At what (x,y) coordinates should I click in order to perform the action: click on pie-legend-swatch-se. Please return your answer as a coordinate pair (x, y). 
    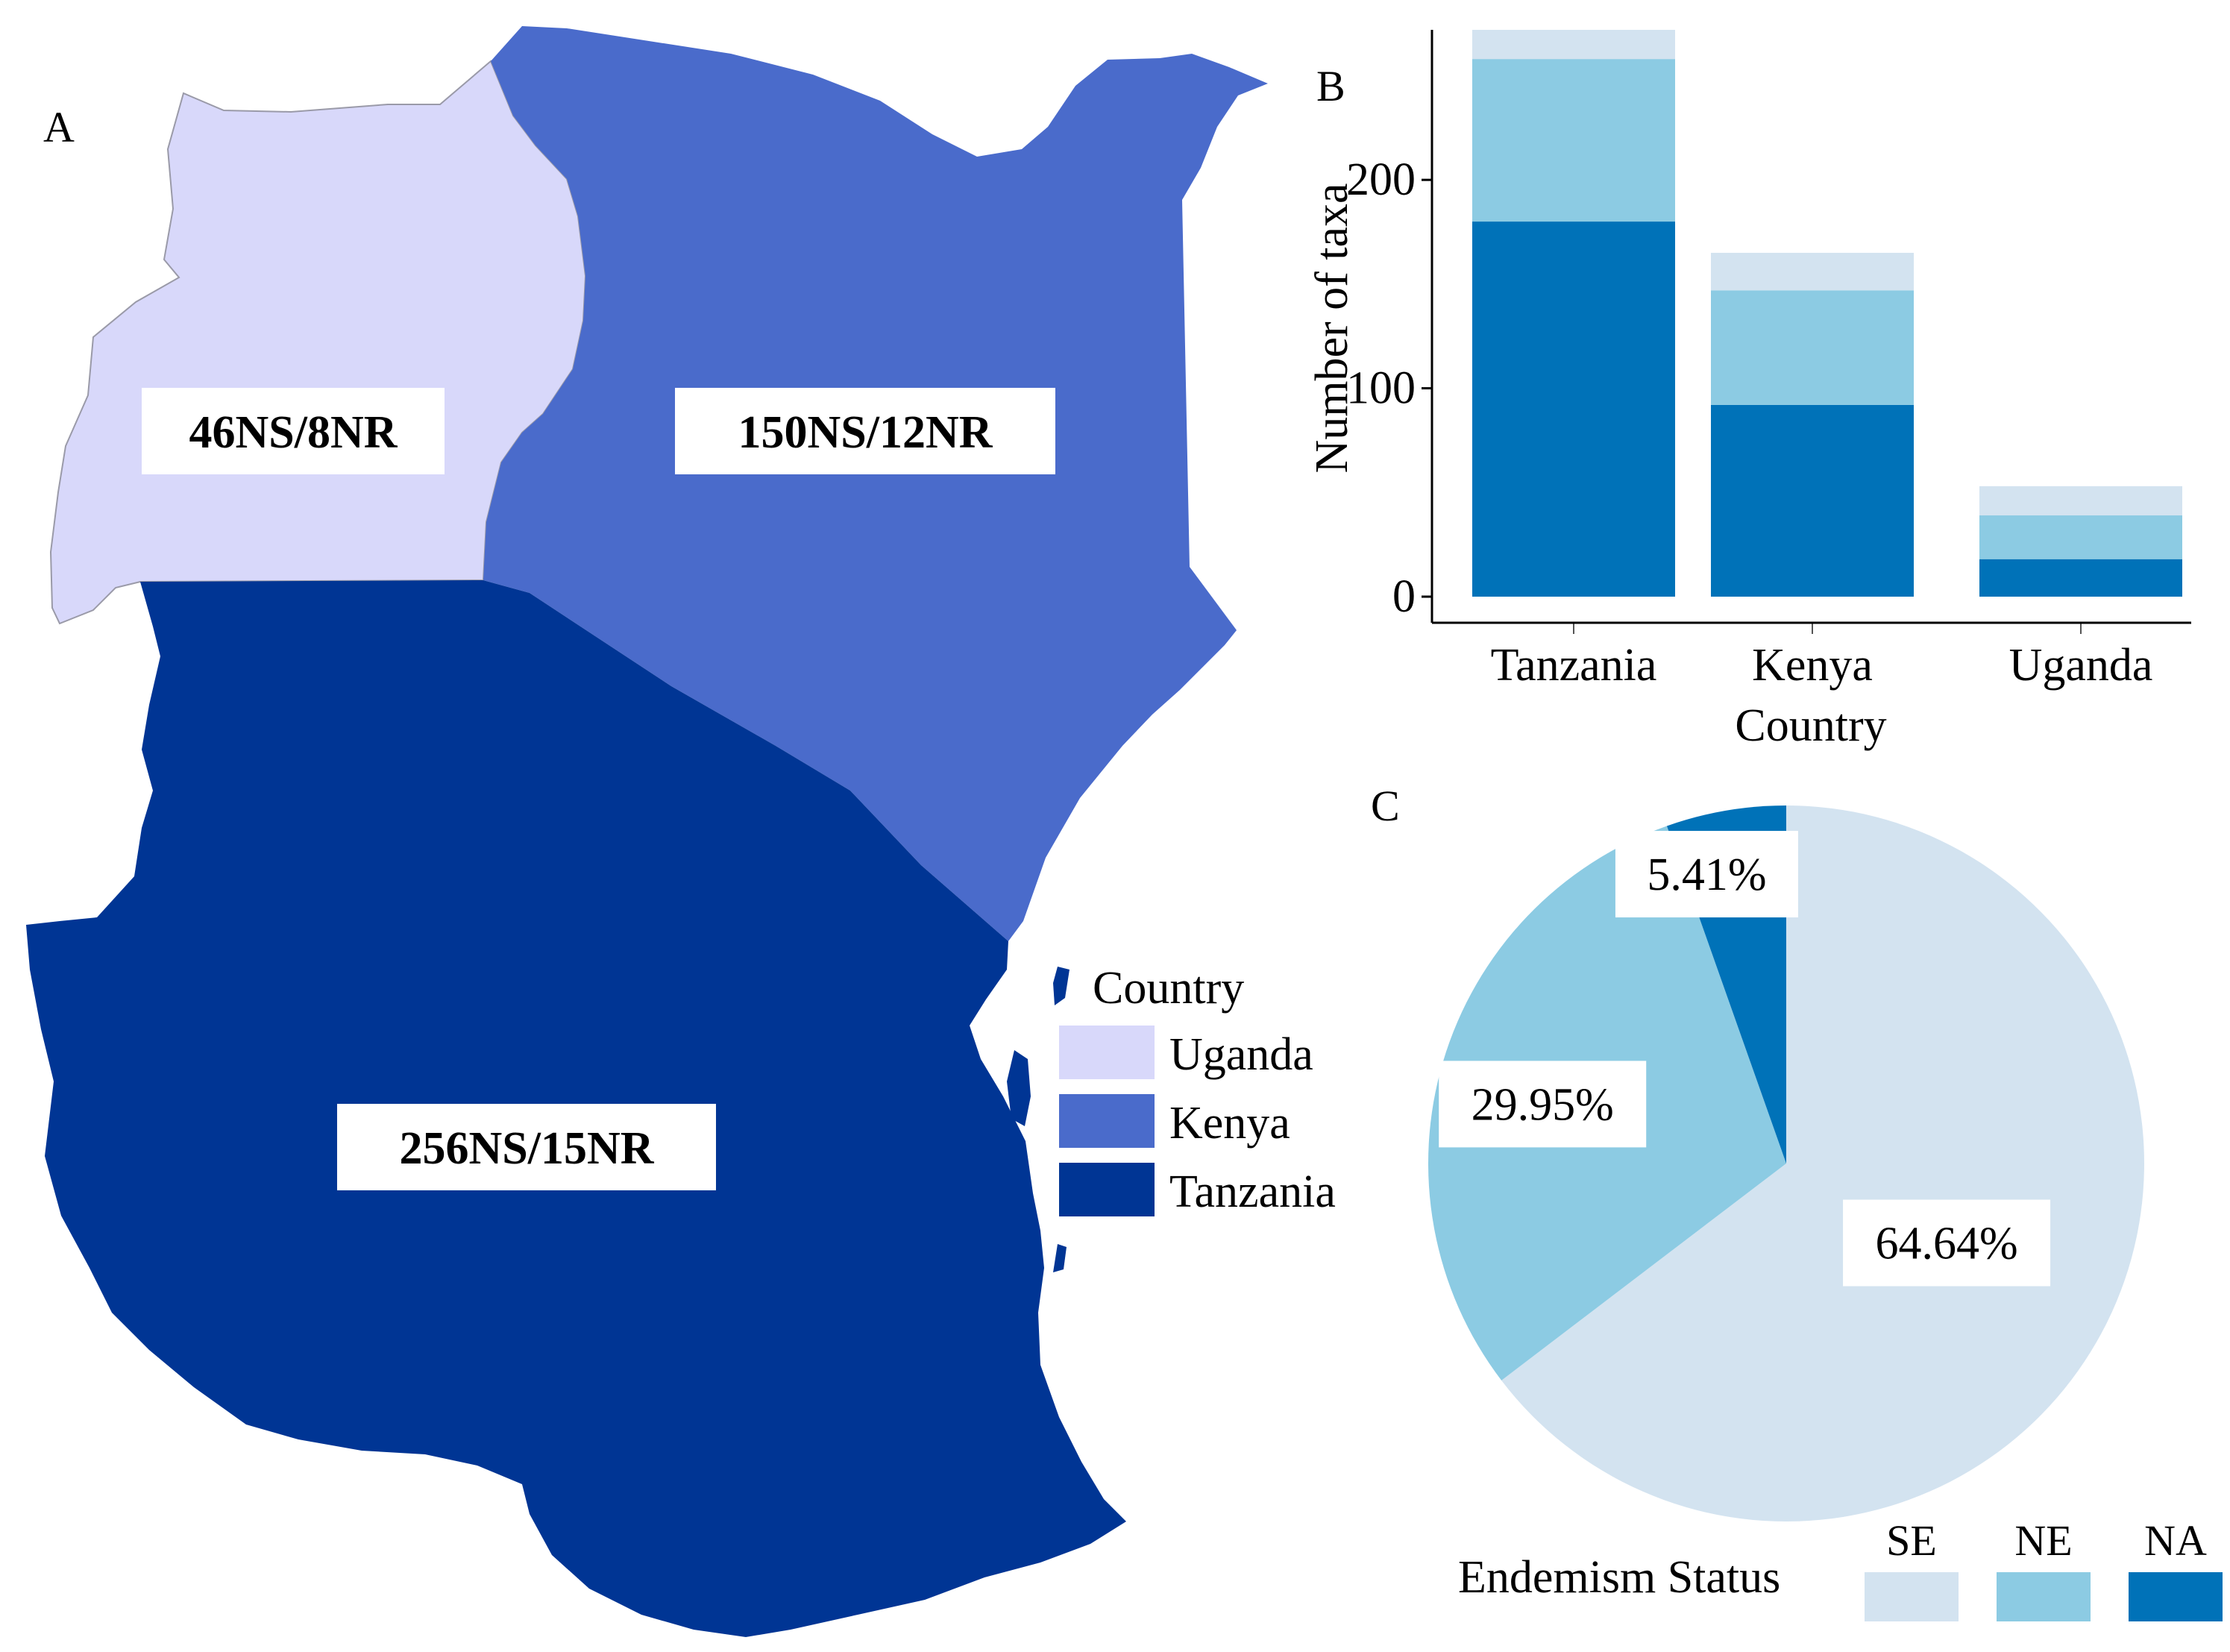
    Looking at the image, I should click on (1912, 1596).